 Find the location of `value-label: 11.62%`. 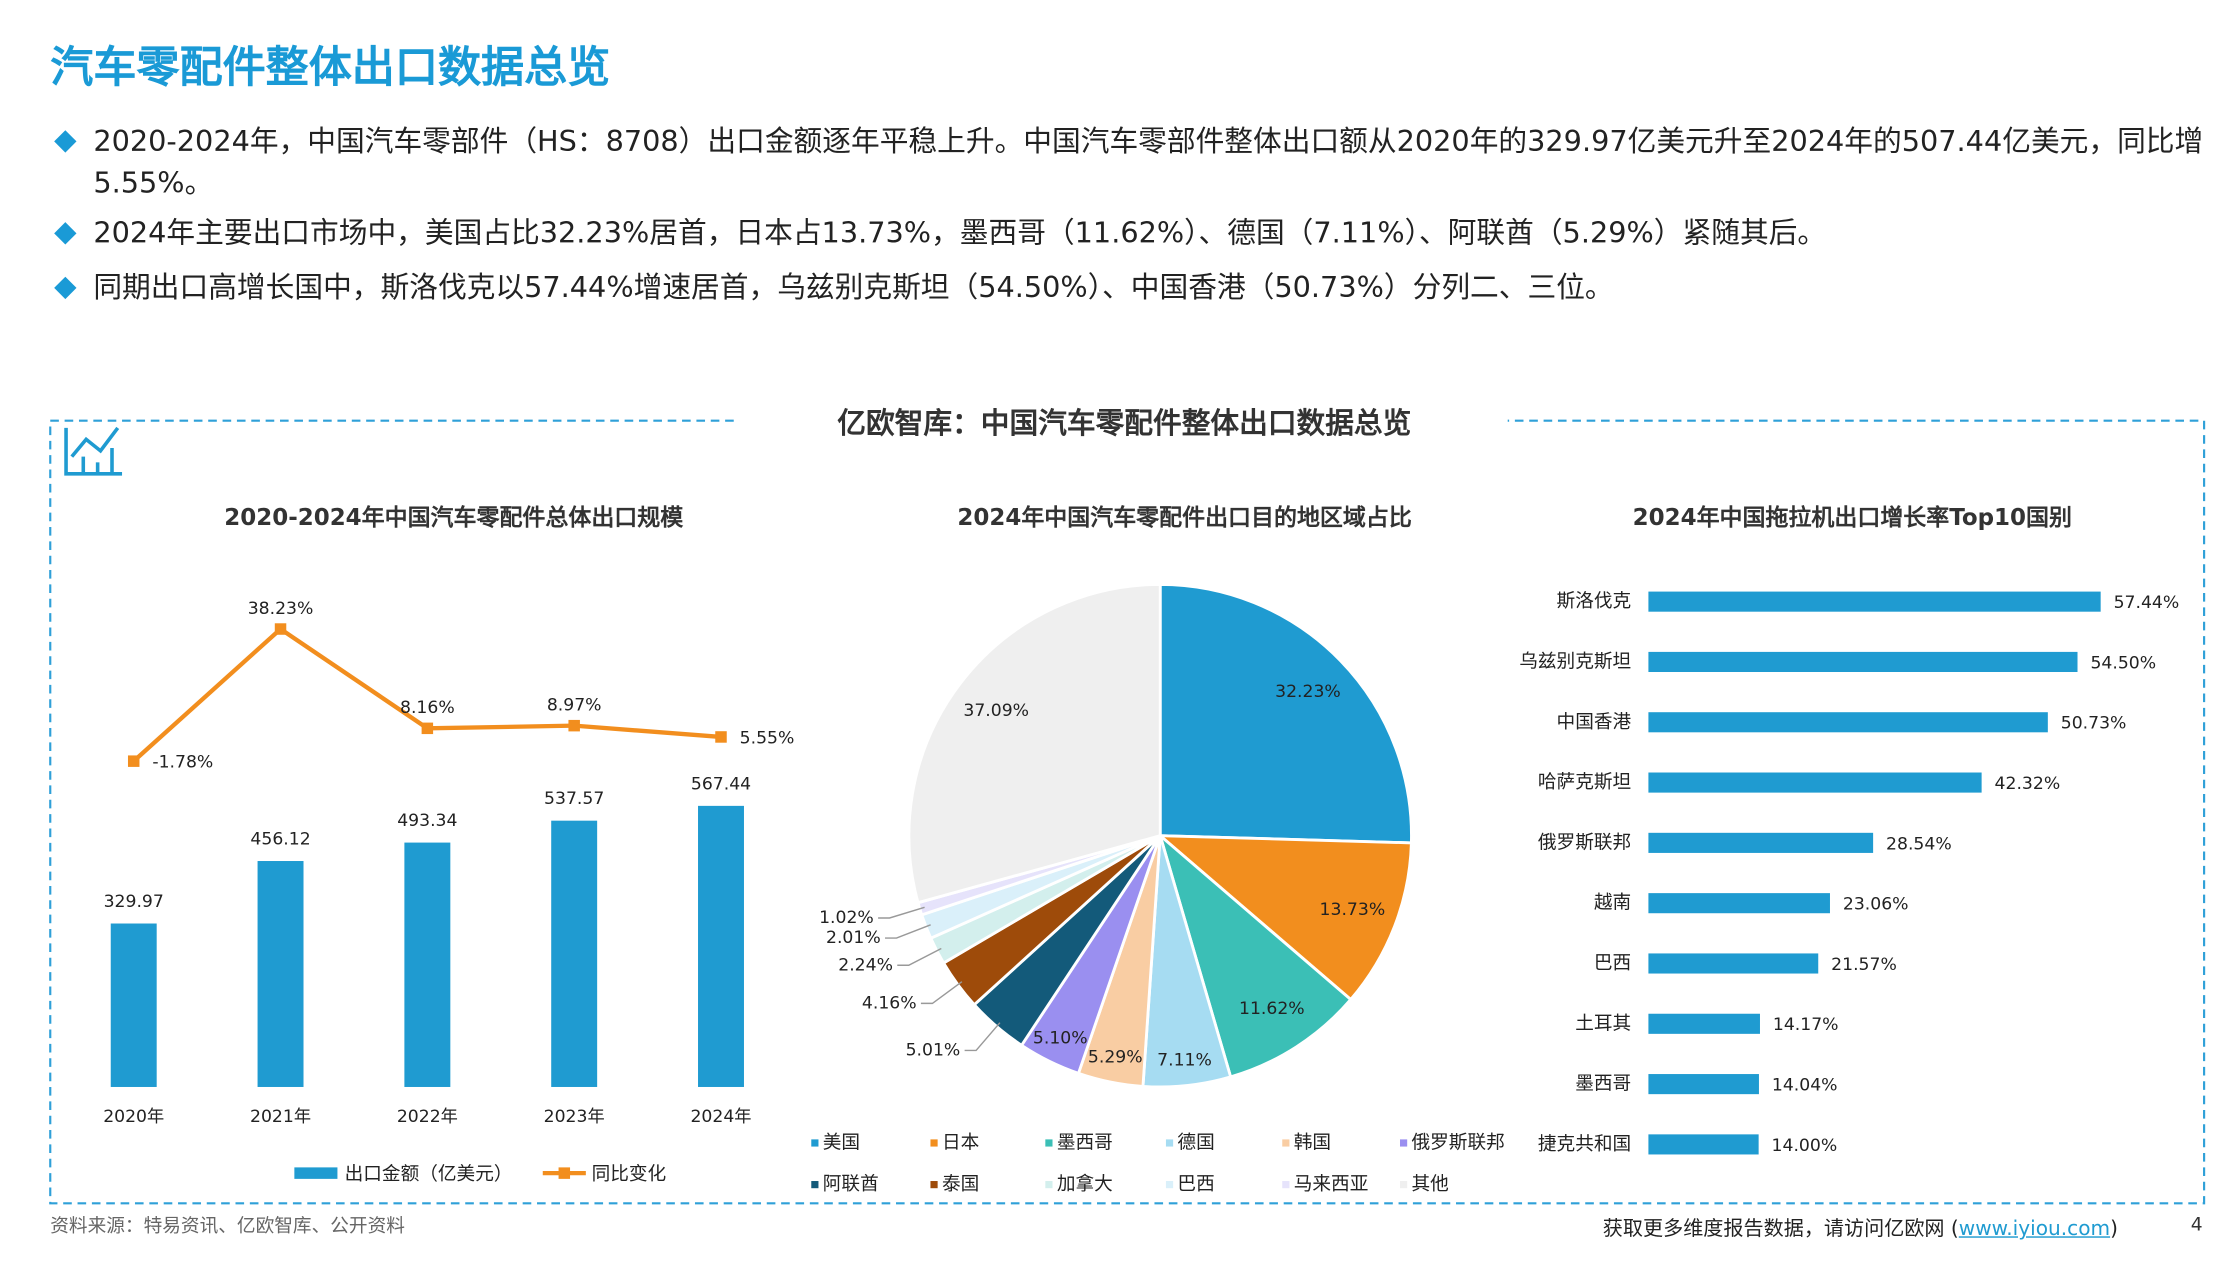

value-label: 11.62% is located at coordinates (1272, 1009).